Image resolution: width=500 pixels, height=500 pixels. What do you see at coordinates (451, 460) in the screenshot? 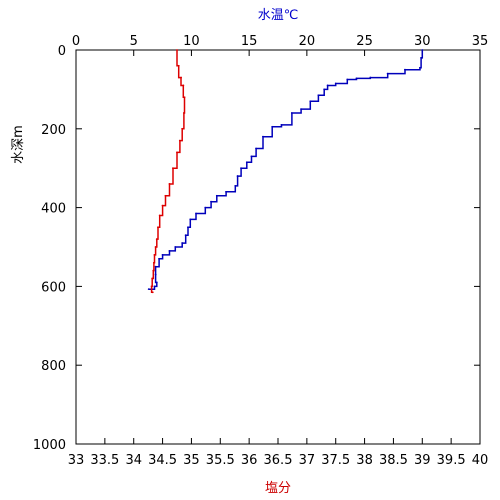
I see `bottom-tick-label: 39.5` at bounding box center [451, 460].